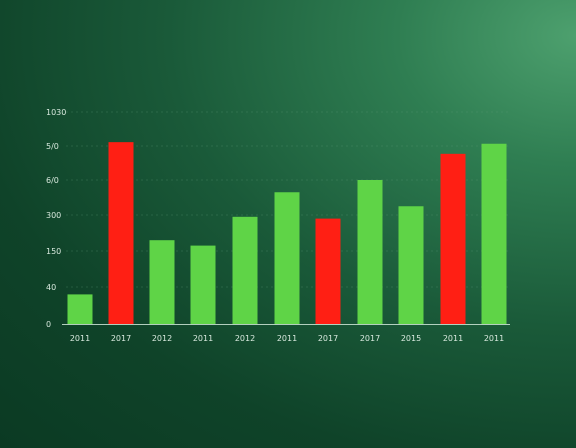 The image size is (576, 448). What do you see at coordinates (52, 146) in the screenshot?
I see `y-tick-label: 5/0` at bounding box center [52, 146].